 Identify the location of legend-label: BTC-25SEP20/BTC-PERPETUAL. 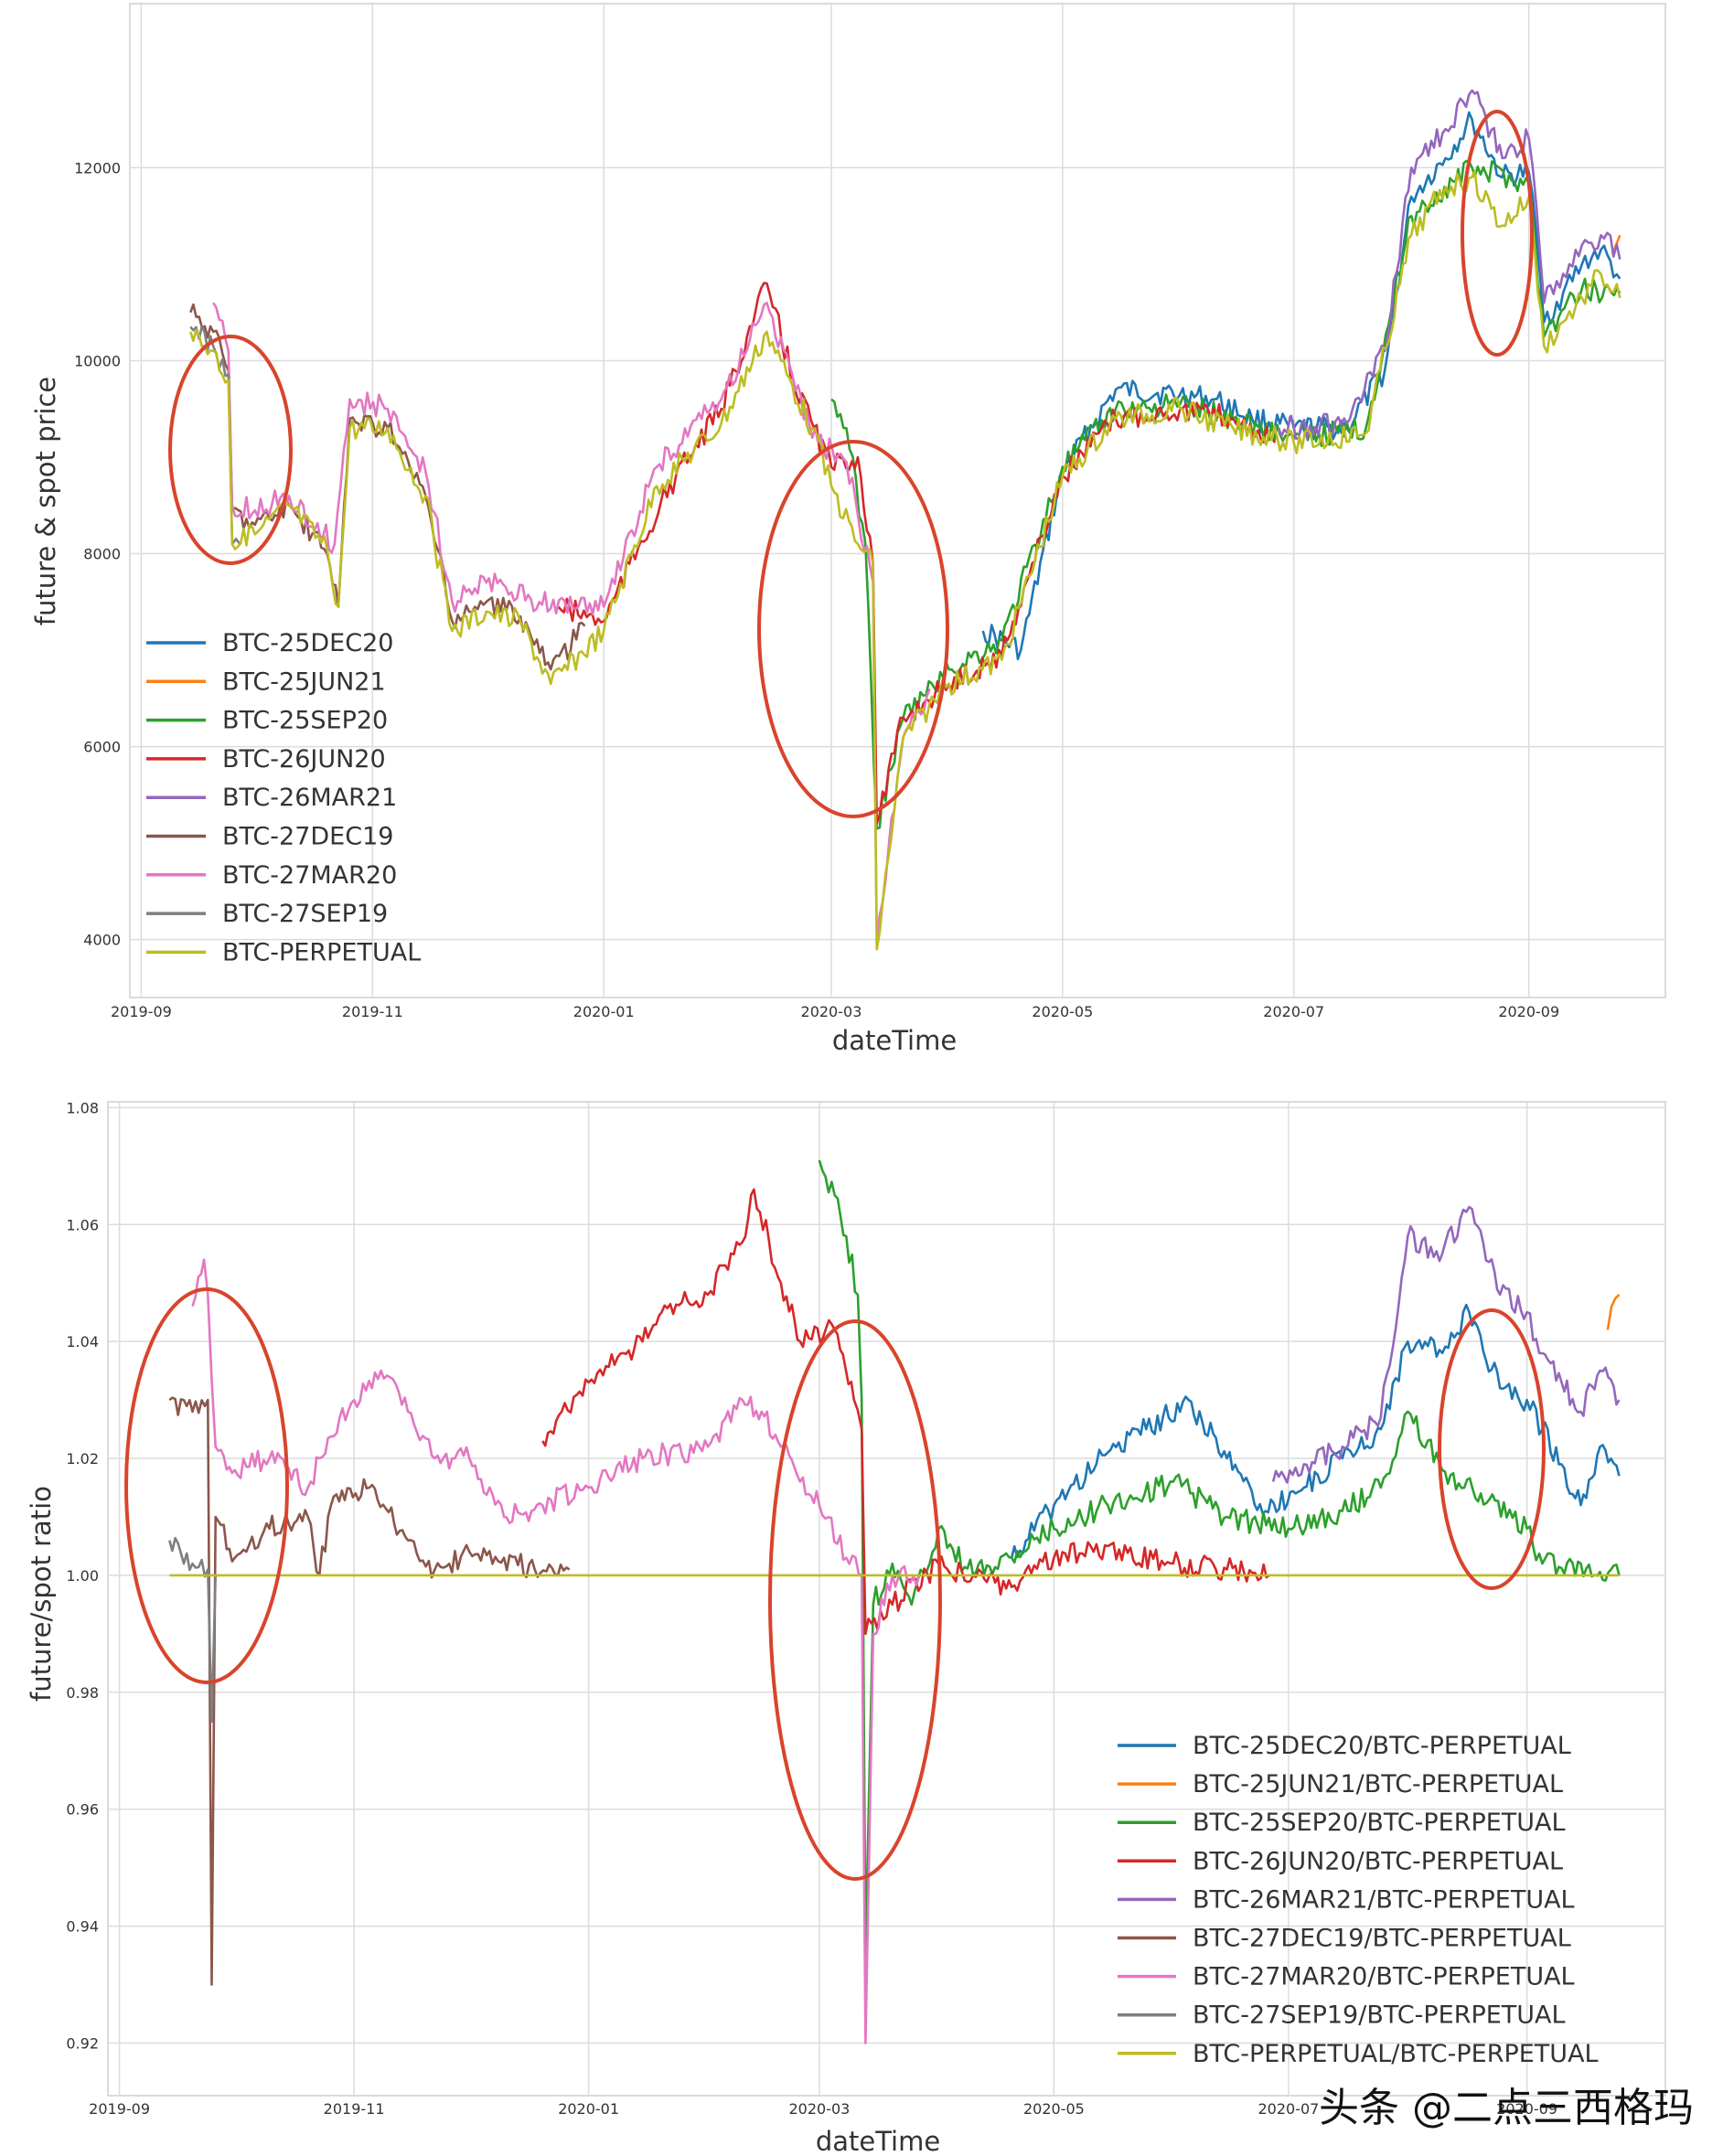
(1379, 1823).